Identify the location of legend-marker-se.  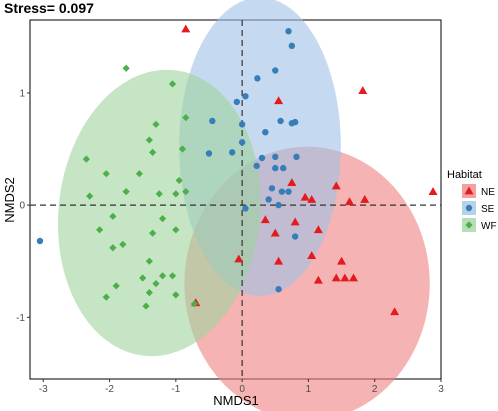
(469, 208).